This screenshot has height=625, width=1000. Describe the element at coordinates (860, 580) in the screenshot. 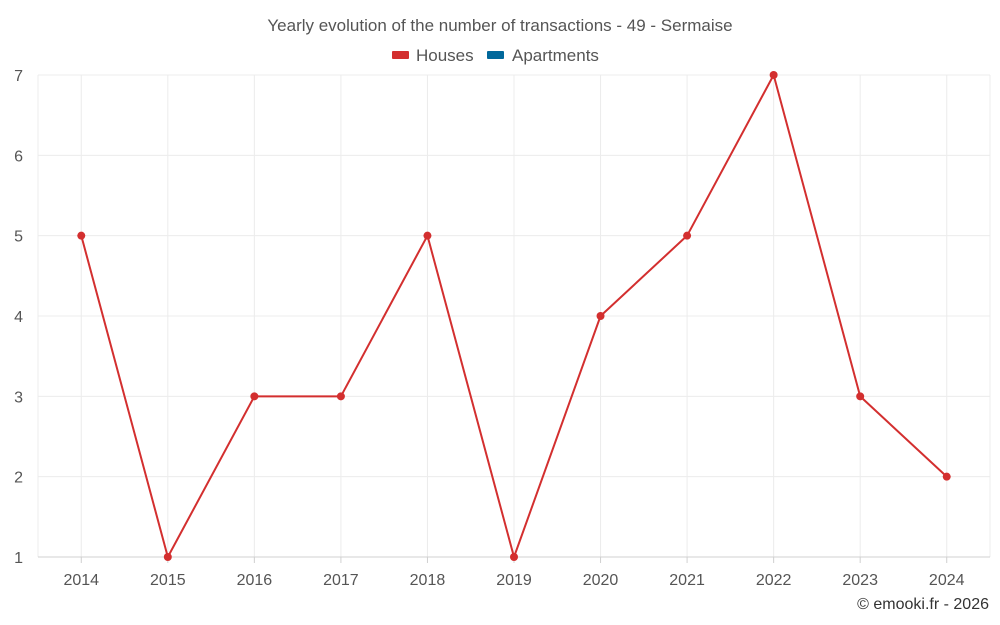

I see `x-tick-label: 2023` at that location.